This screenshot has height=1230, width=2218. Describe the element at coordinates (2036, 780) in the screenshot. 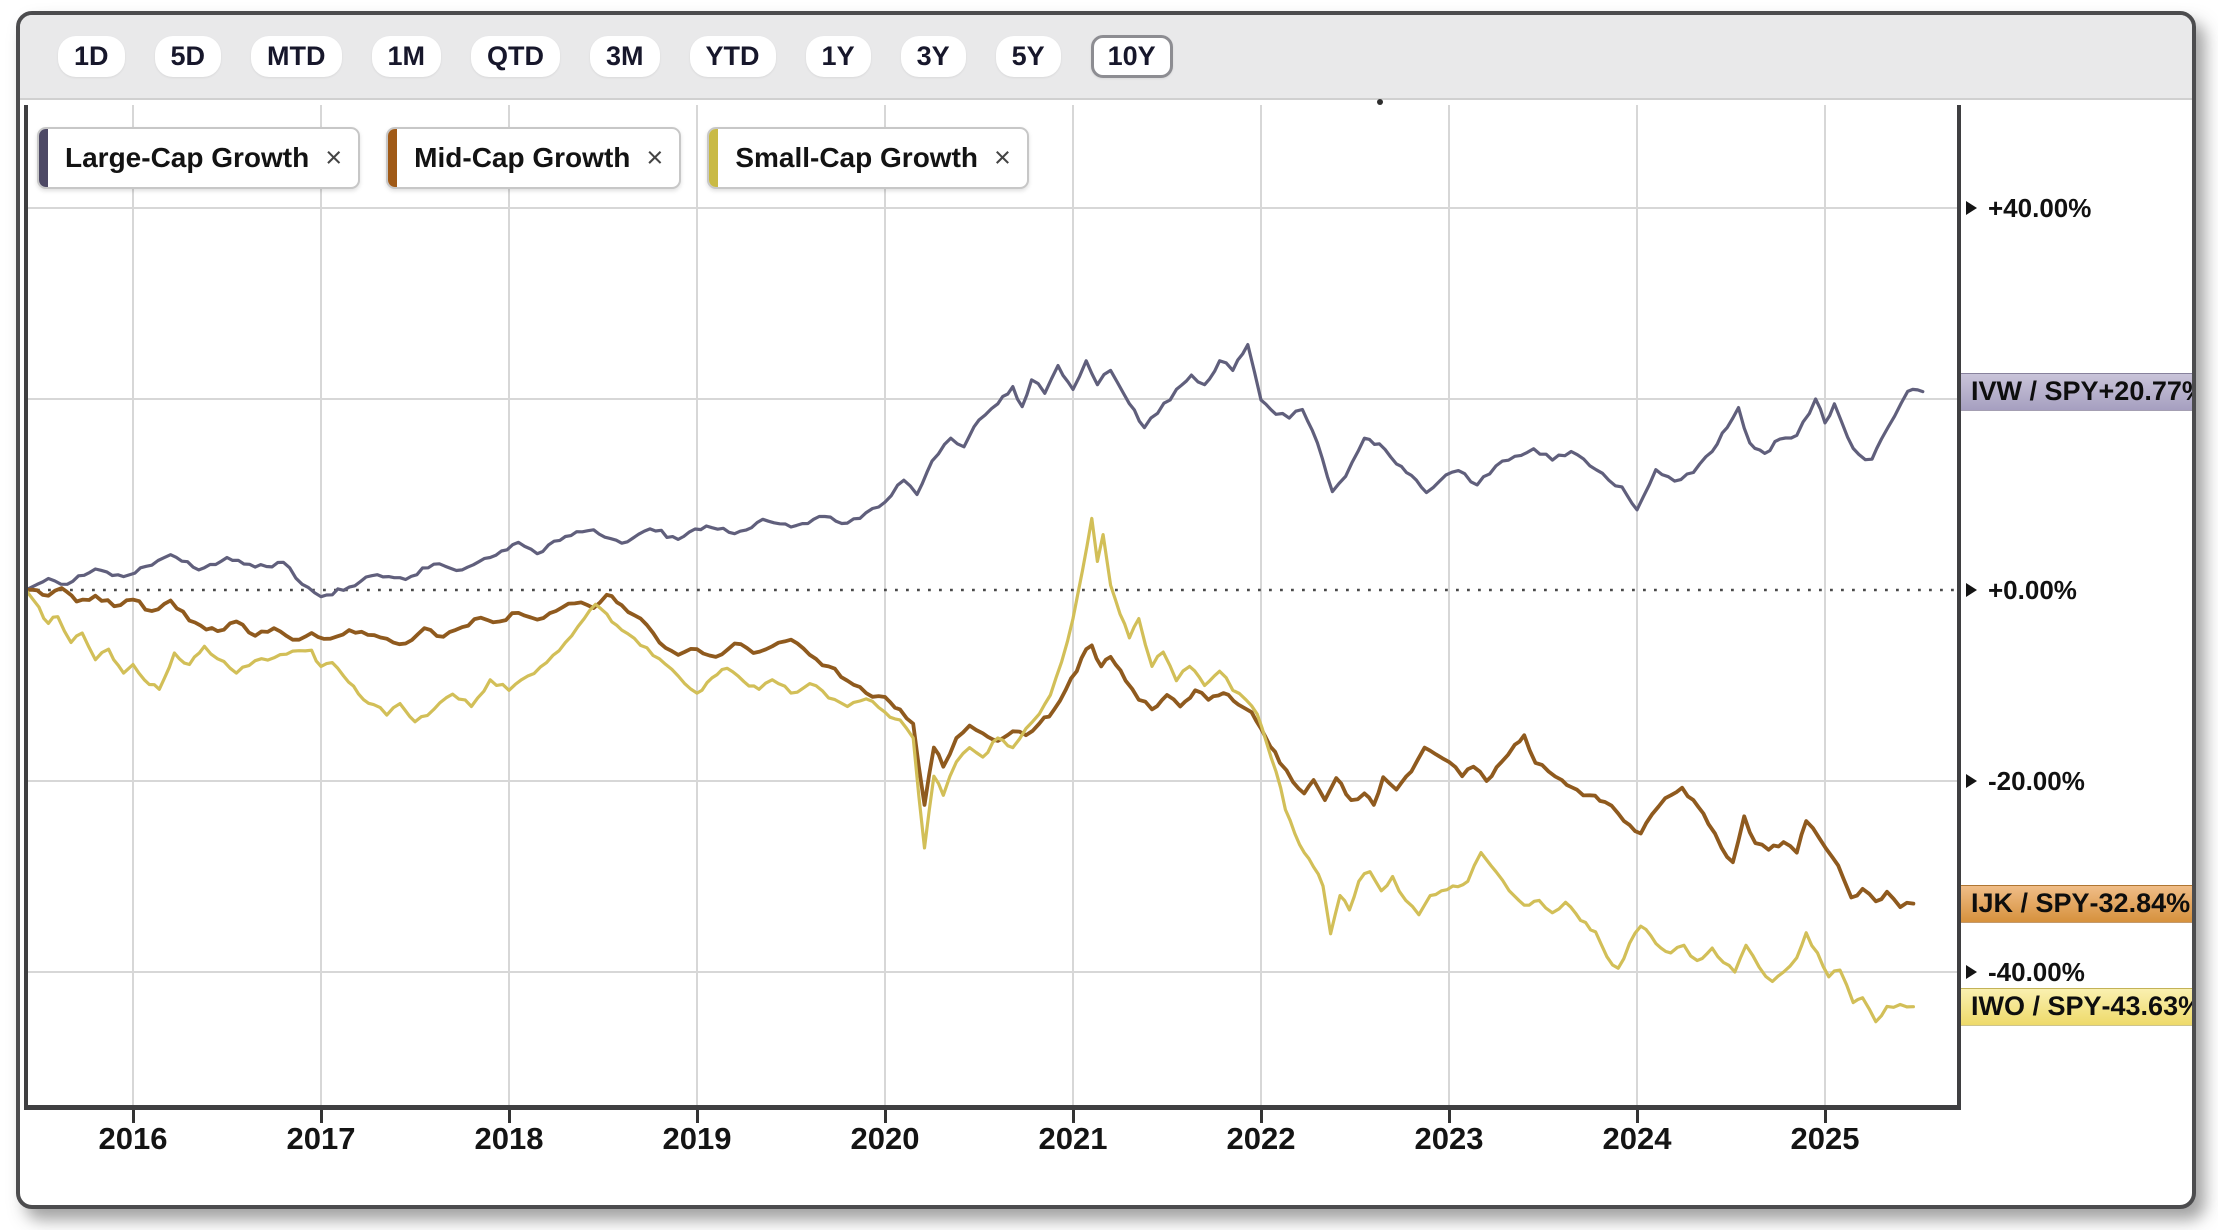

I see `y-axis-label-text: -20.00%` at that location.